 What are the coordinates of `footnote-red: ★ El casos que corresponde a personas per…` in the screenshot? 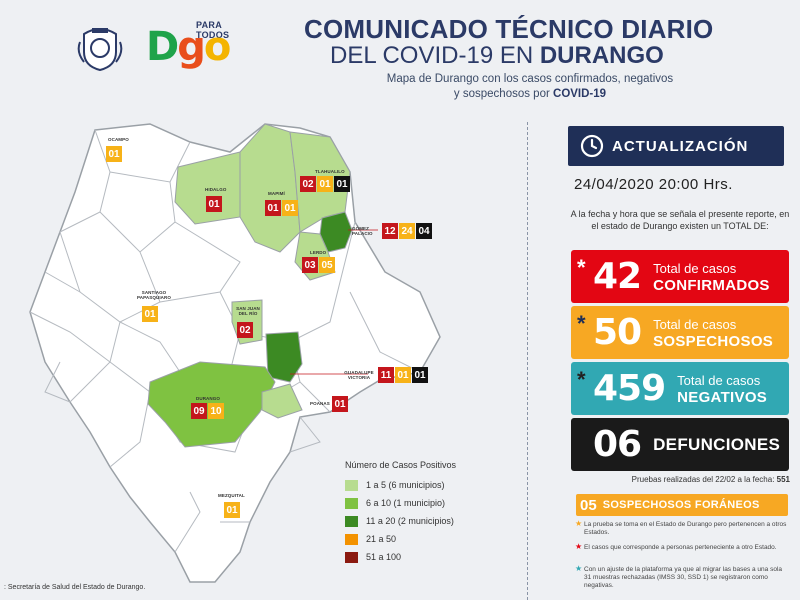 It's located at (676, 547).